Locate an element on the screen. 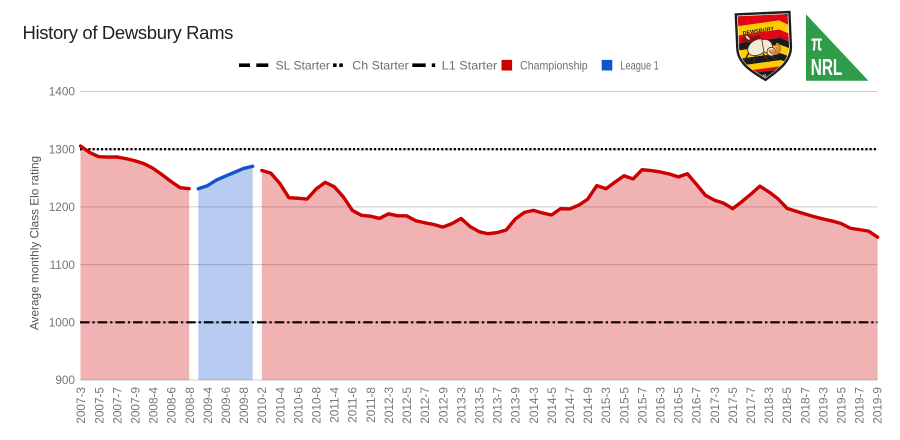 The image size is (900, 440). svg-text: 2012-3 is located at coordinates (389, 405).